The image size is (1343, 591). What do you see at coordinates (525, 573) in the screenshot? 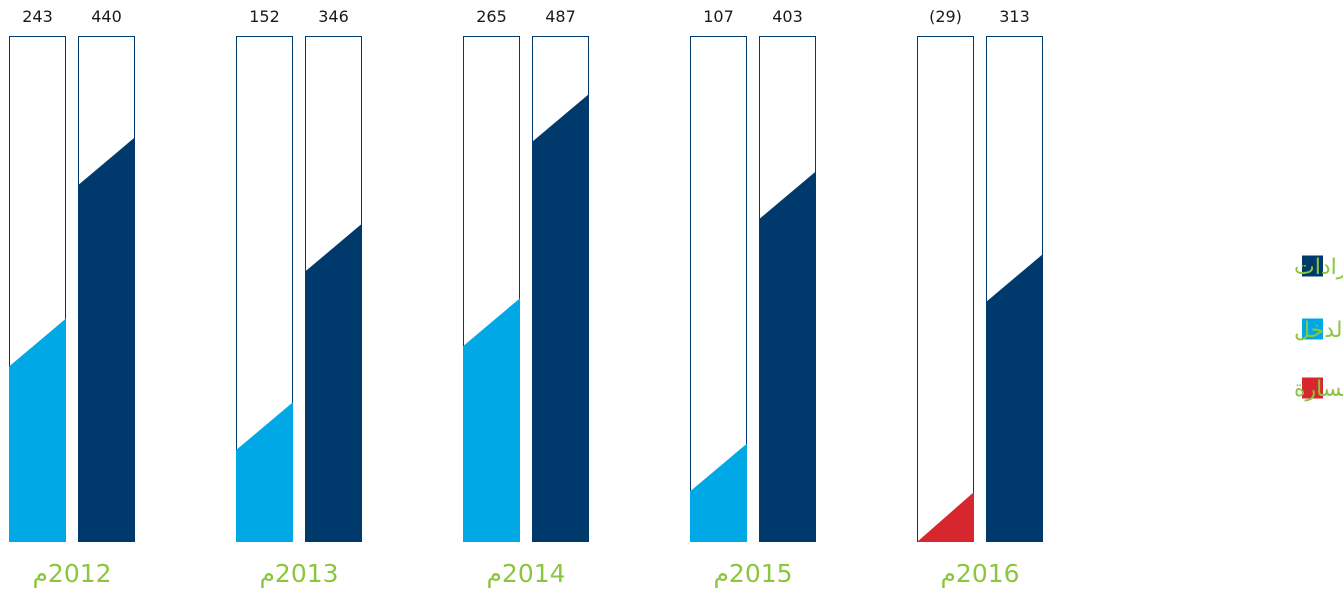
I see `year-label: 2014م` at bounding box center [525, 573].